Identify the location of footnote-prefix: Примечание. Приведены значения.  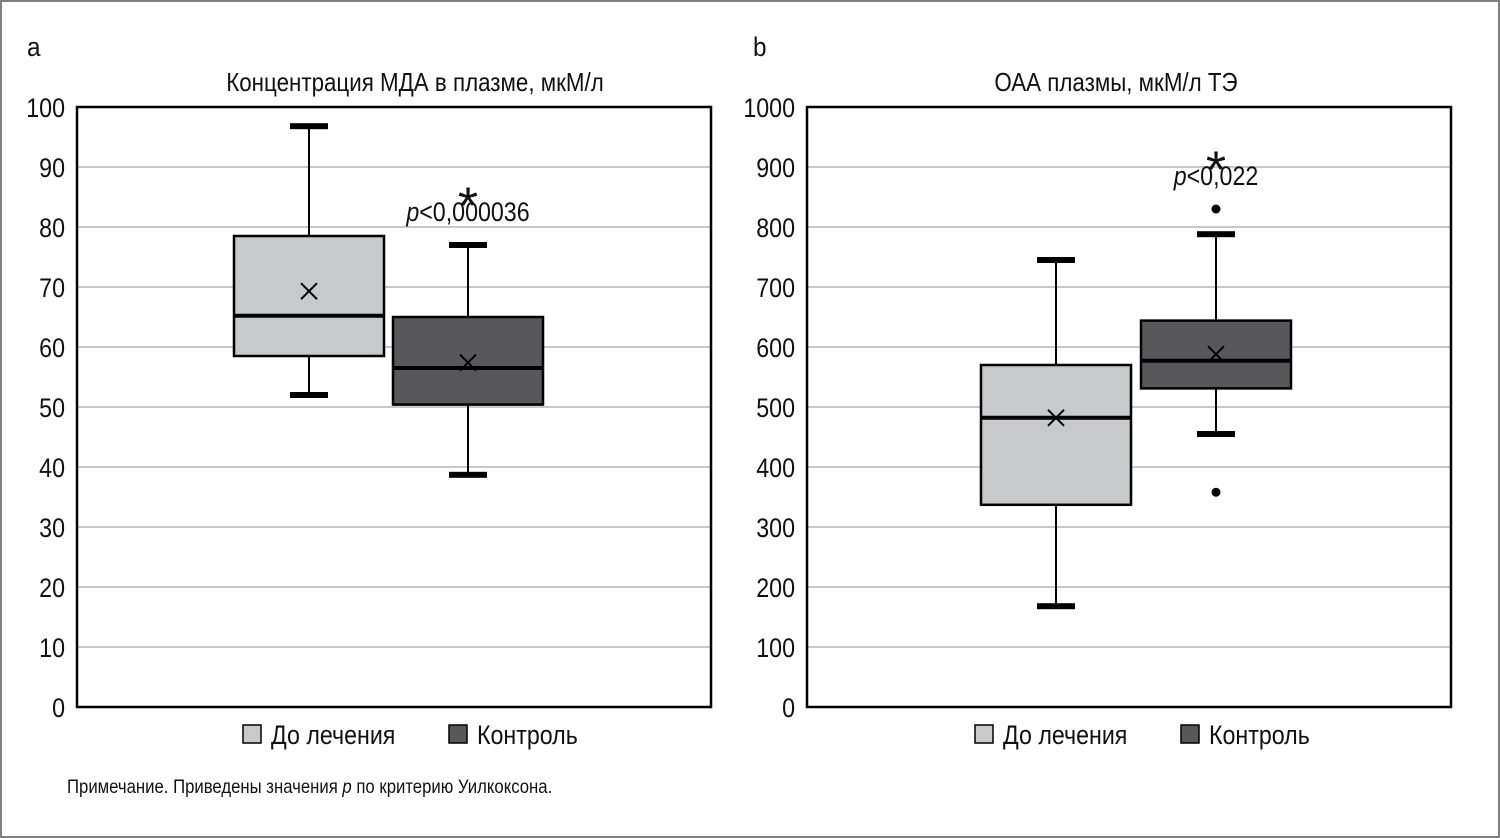
(205, 787).